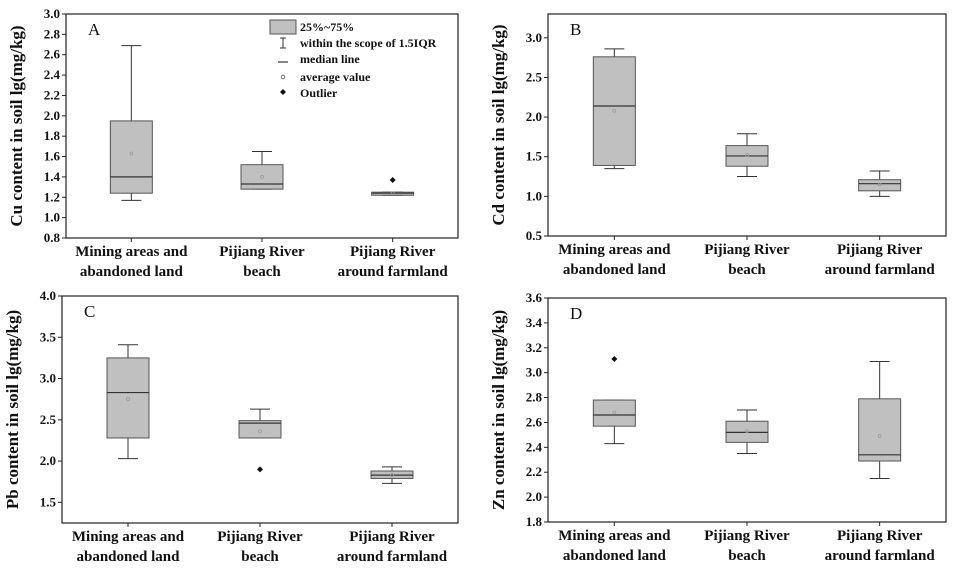  Describe the element at coordinates (368, 43) in the screenshot. I see `legend-label: within the scope of 1.5IQR` at that location.